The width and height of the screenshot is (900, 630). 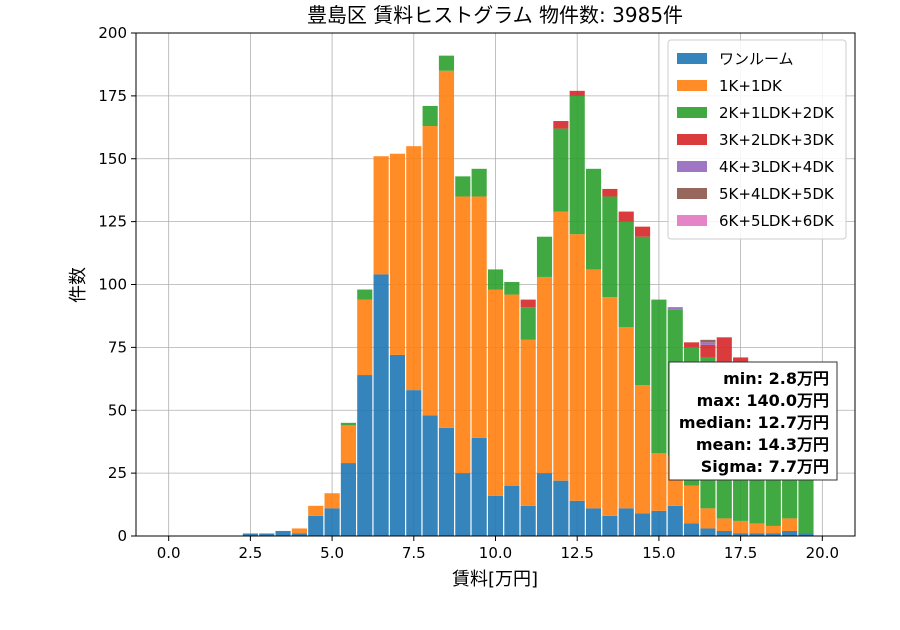 I want to click on x-tick-label-2: 5.0, so click(x=332, y=553).